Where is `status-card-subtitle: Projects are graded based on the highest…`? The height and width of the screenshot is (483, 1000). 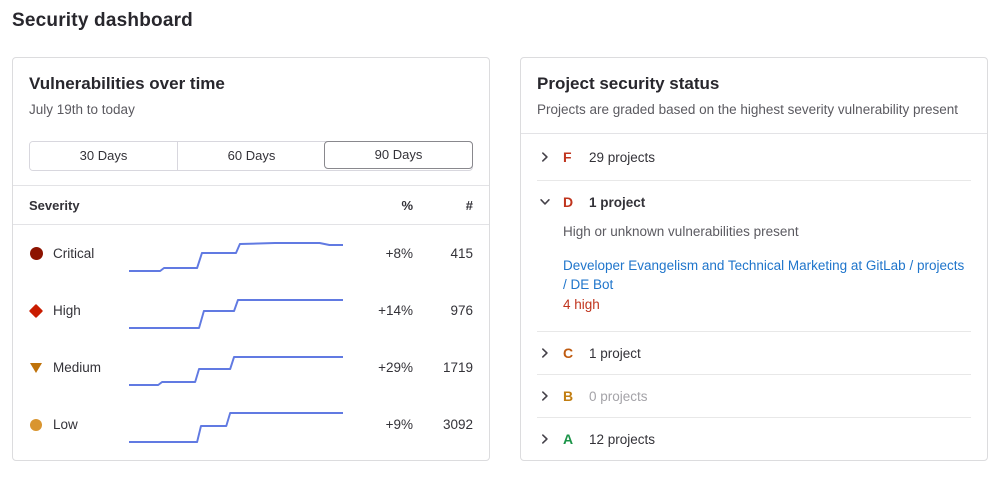 status-card-subtitle: Projects are graded based on the highest… is located at coordinates (747, 109).